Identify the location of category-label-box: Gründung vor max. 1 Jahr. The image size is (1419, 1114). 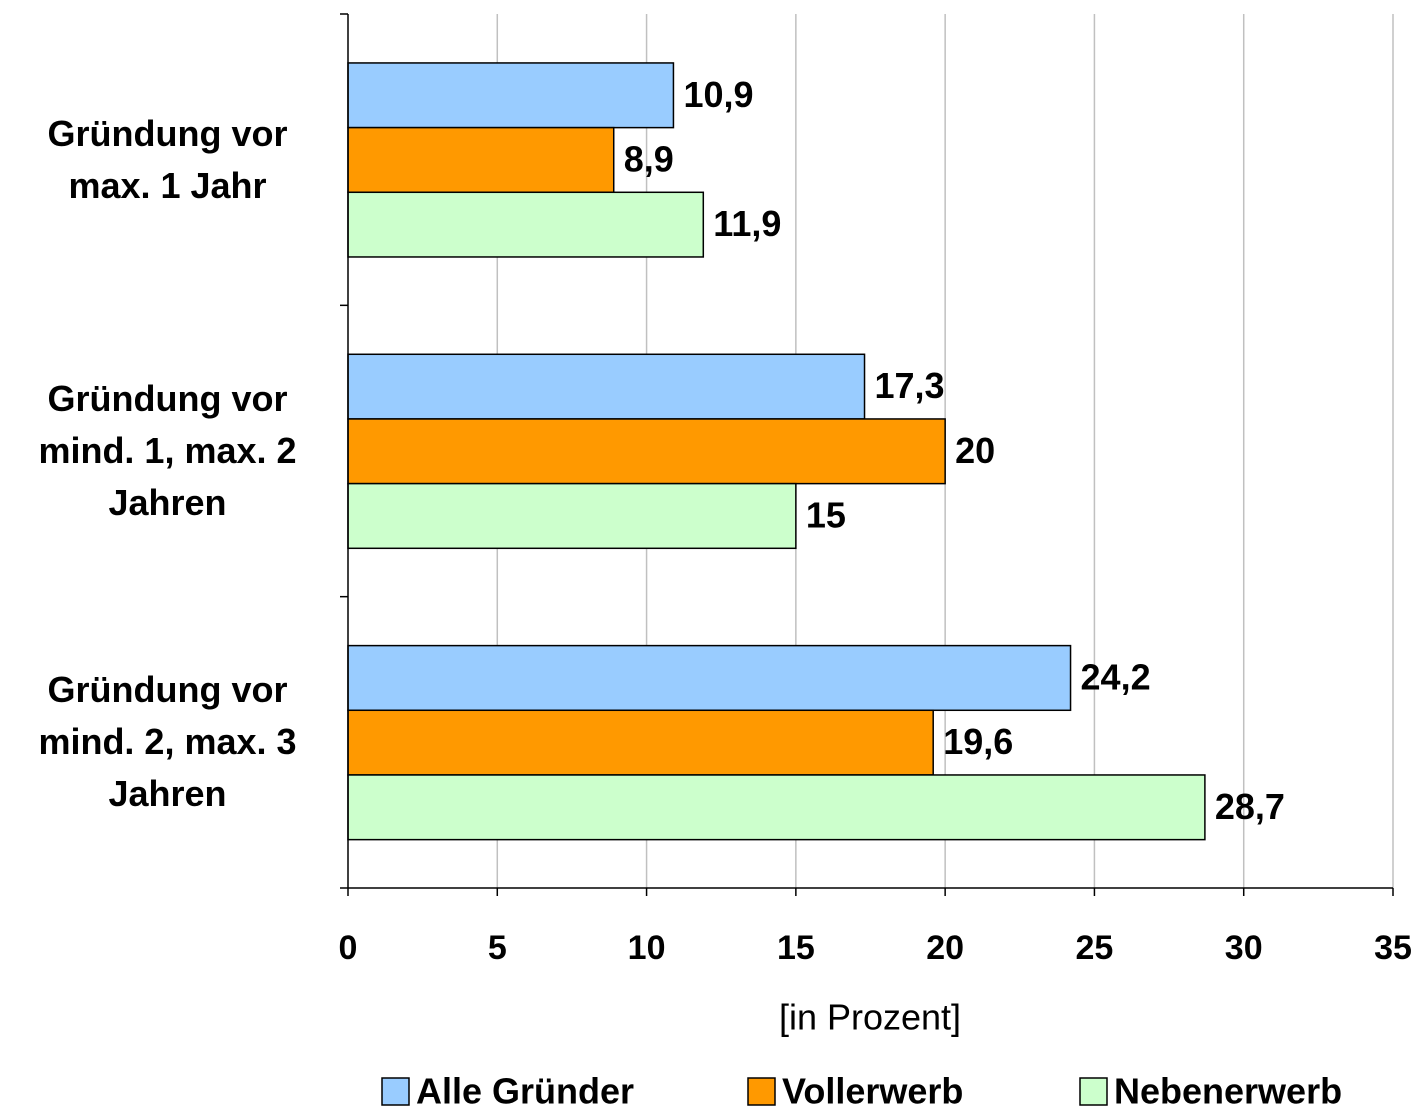
(167, 159).